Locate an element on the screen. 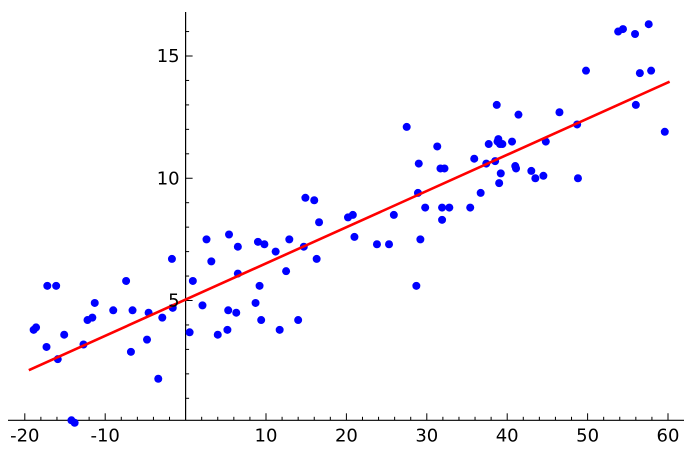 The width and height of the screenshot is (692, 460). y-tick-label: 15 is located at coordinates (168, 56).